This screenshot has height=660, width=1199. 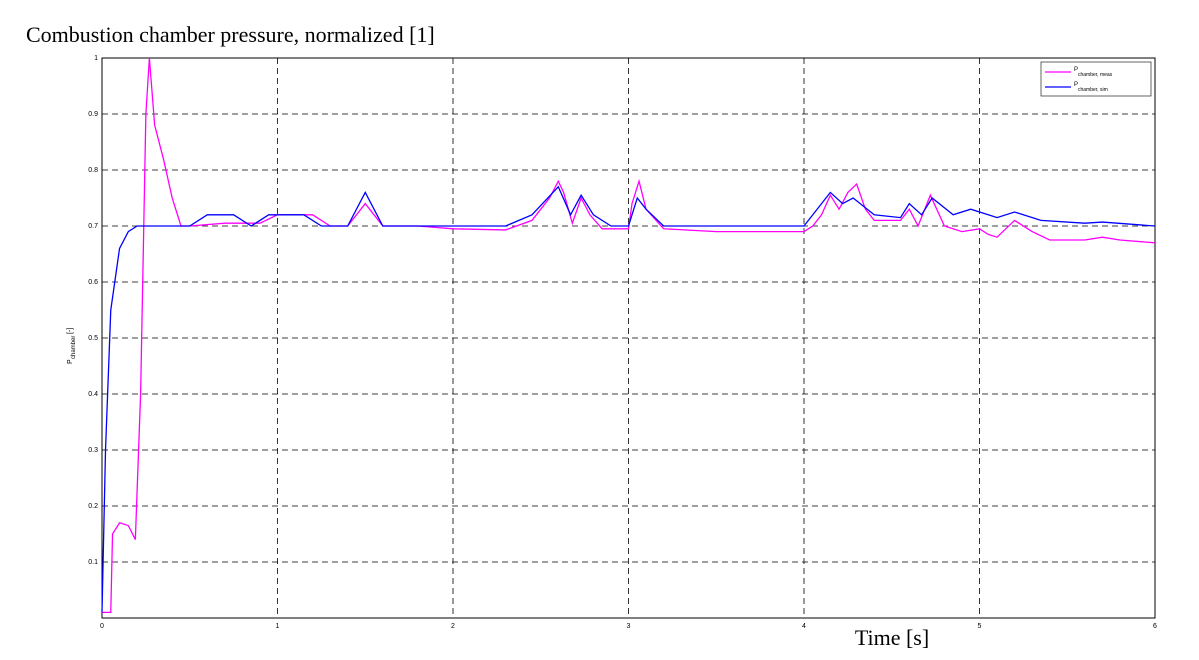 What do you see at coordinates (93, 226) in the screenshot?
I see `y-tick-label: 0.7` at bounding box center [93, 226].